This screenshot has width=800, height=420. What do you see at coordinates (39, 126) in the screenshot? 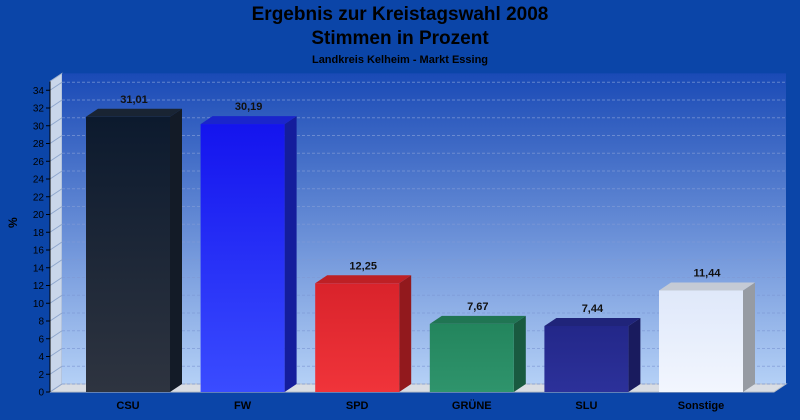
I see `y-tick-label: 30` at bounding box center [39, 126].